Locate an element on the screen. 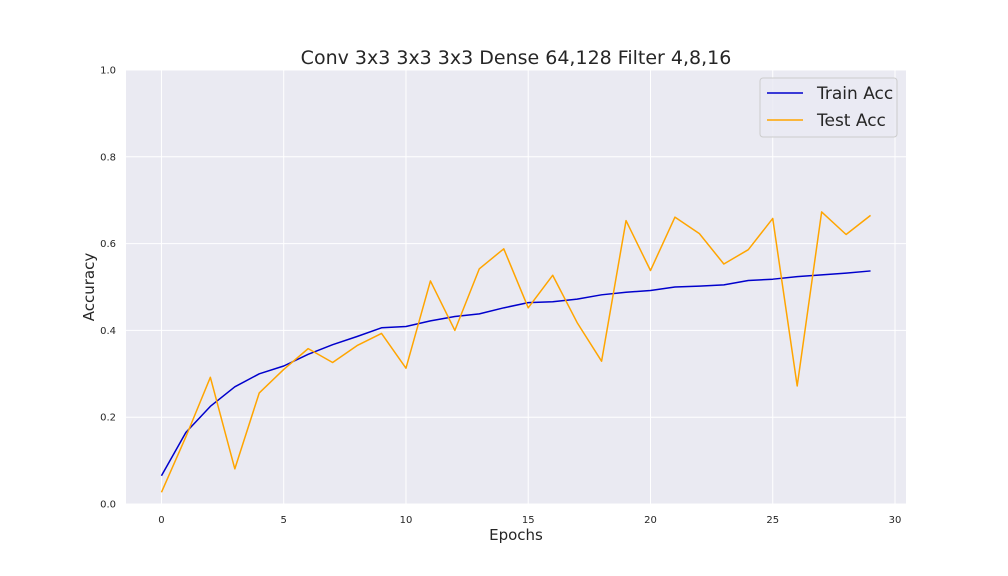 The width and height of the screenshot is (1008, 576). x-axis-ticks: 0 5 10 15 20 25 30 is located at coordinates (529, 520).